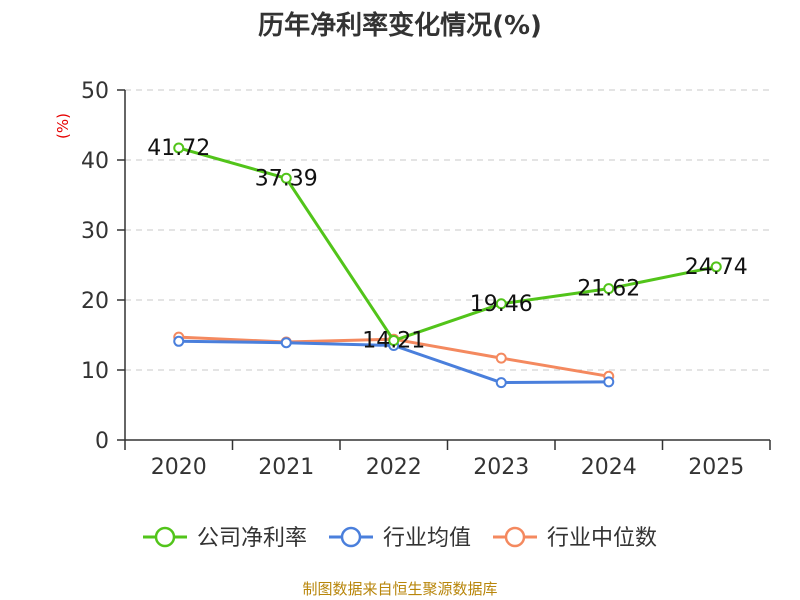 The width and height of the screenshot is (800, 600). What do you see at coordinates (95, 161) in the screenshot?
I see `y-tick-label: 40` at bounding box center [95, 161].